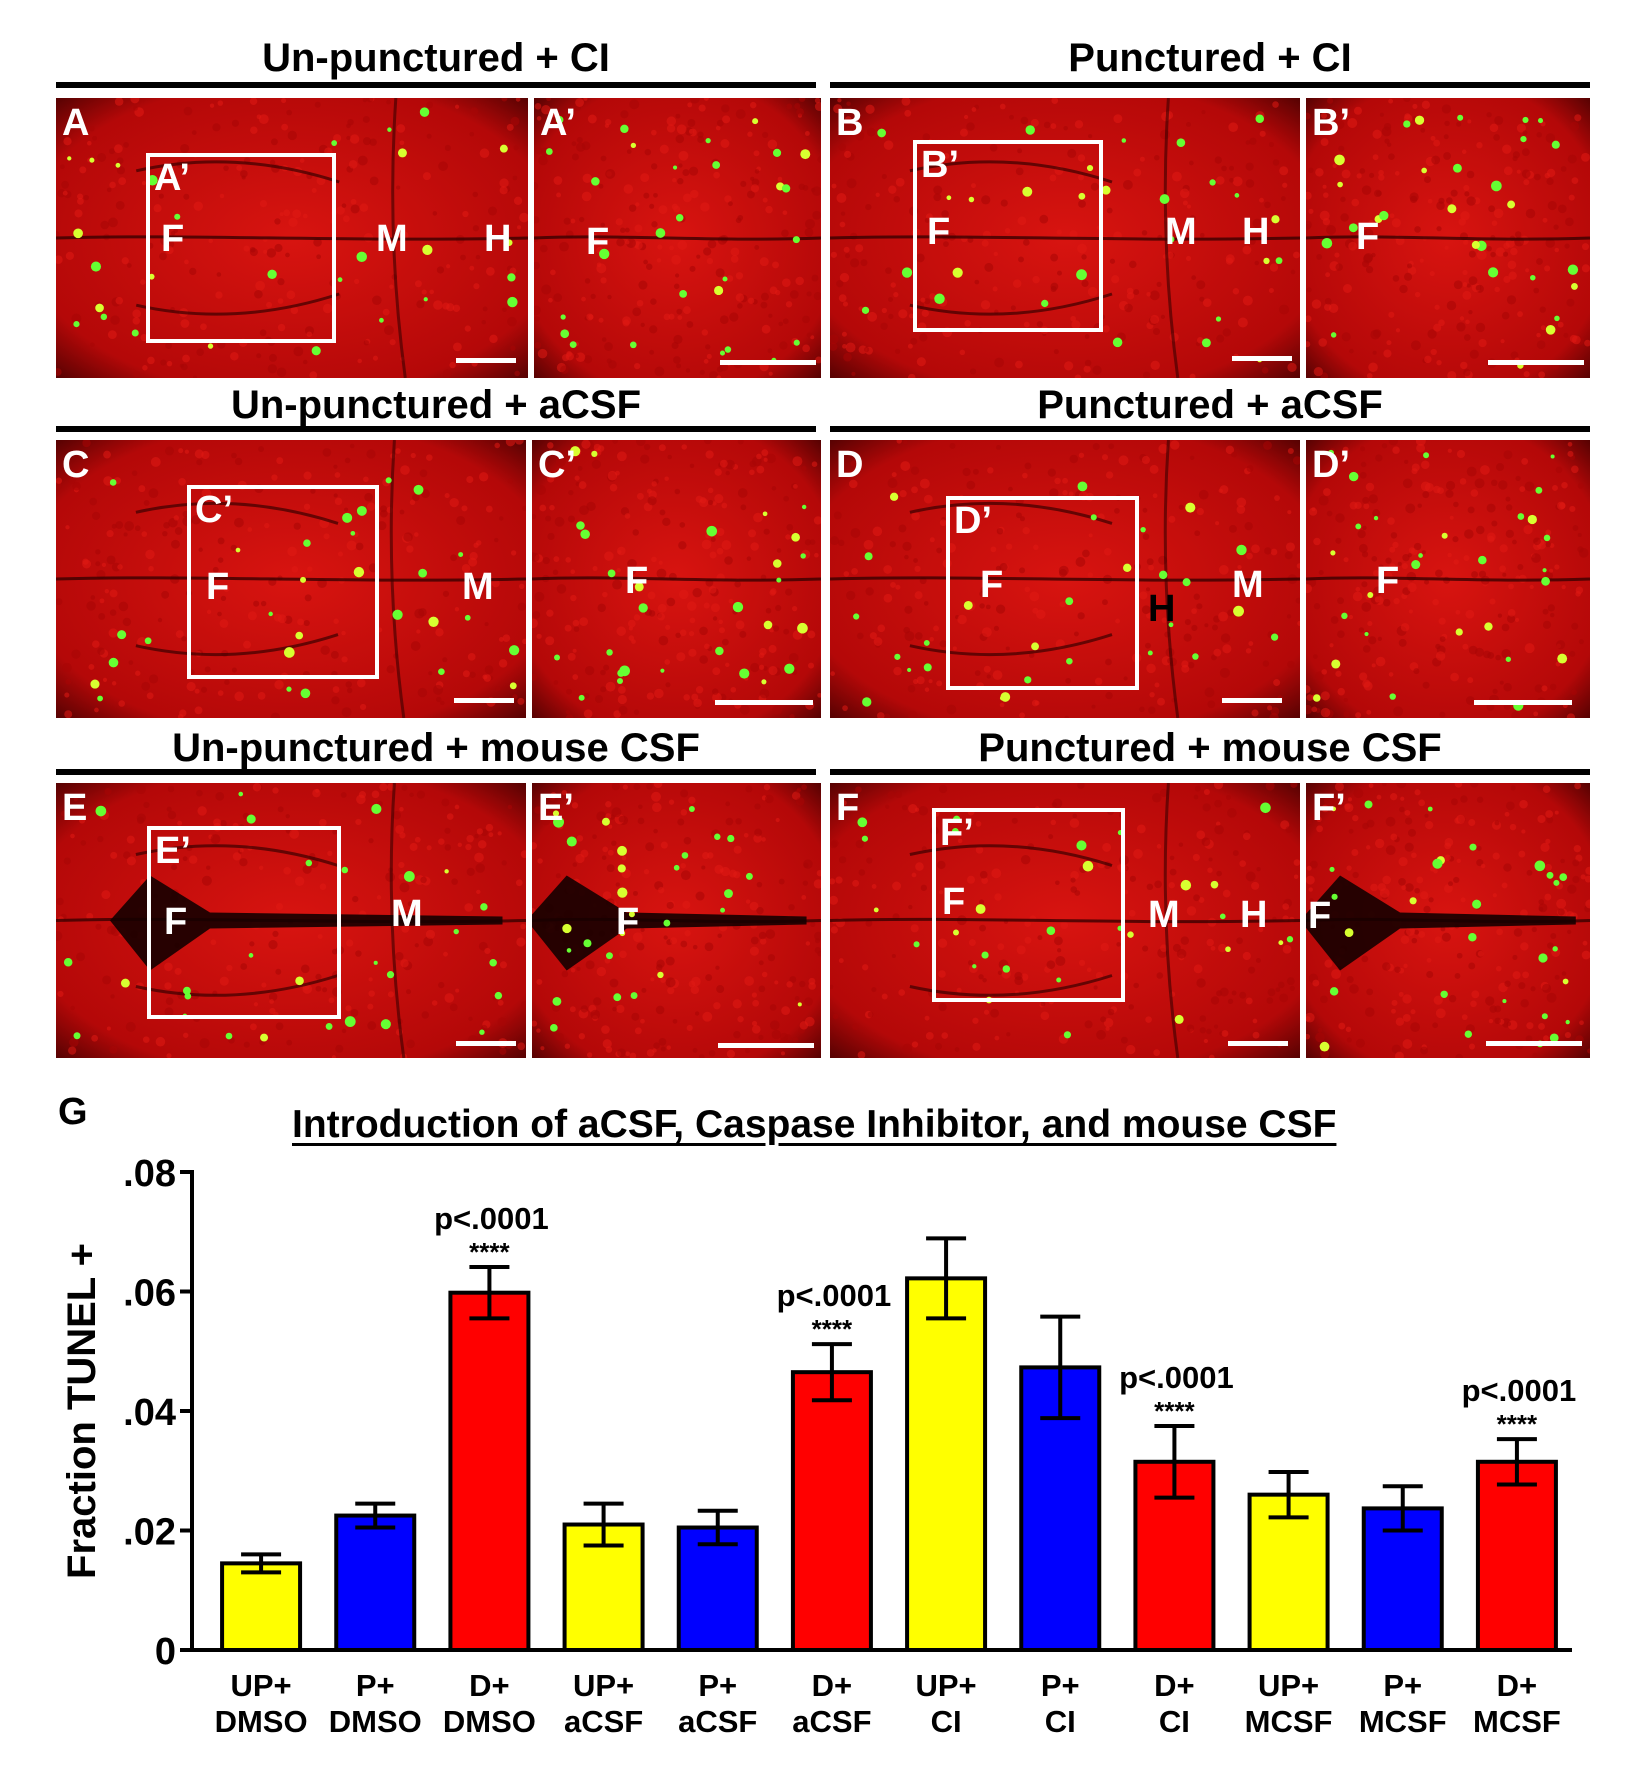 The height and width of the screenshot is (1782, 1650). Describe the element at coordinates (173, 851) in the screenshot. I see `inset-label-e: E’` at that location.